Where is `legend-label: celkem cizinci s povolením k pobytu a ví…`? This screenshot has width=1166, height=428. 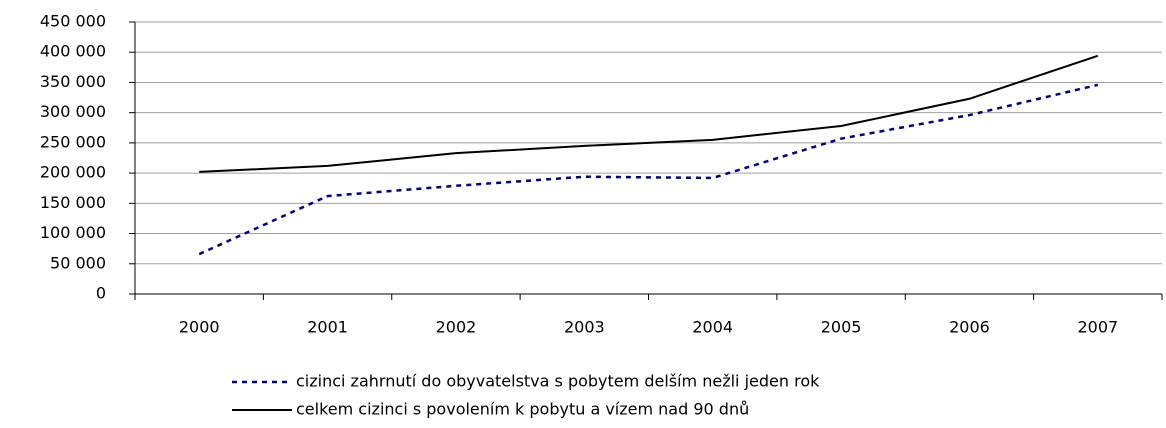
legend-label: celkem cizinci s povolením k pobytu a ví… is located at coordinates (522, 409).